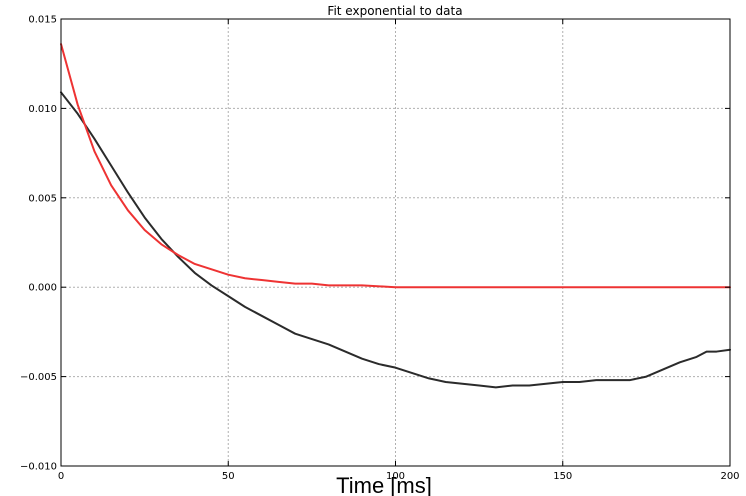  What do you see at coordinates (384, 484) in the screenshot?
I see `x-axis-label: Time [ms]` at bounding box center [384, 484].